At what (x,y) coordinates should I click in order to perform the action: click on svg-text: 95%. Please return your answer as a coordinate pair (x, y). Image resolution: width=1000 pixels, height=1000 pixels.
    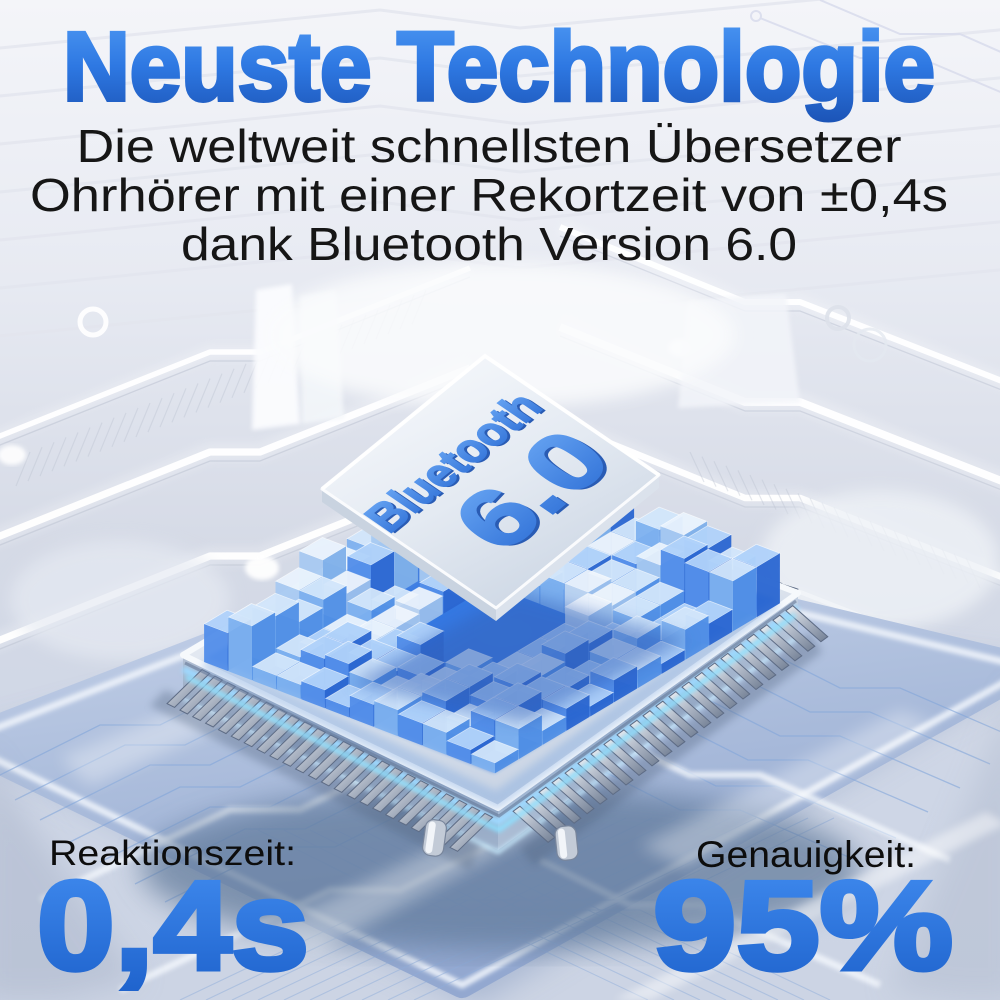
    Looking at the image, I should click on (803, 925).